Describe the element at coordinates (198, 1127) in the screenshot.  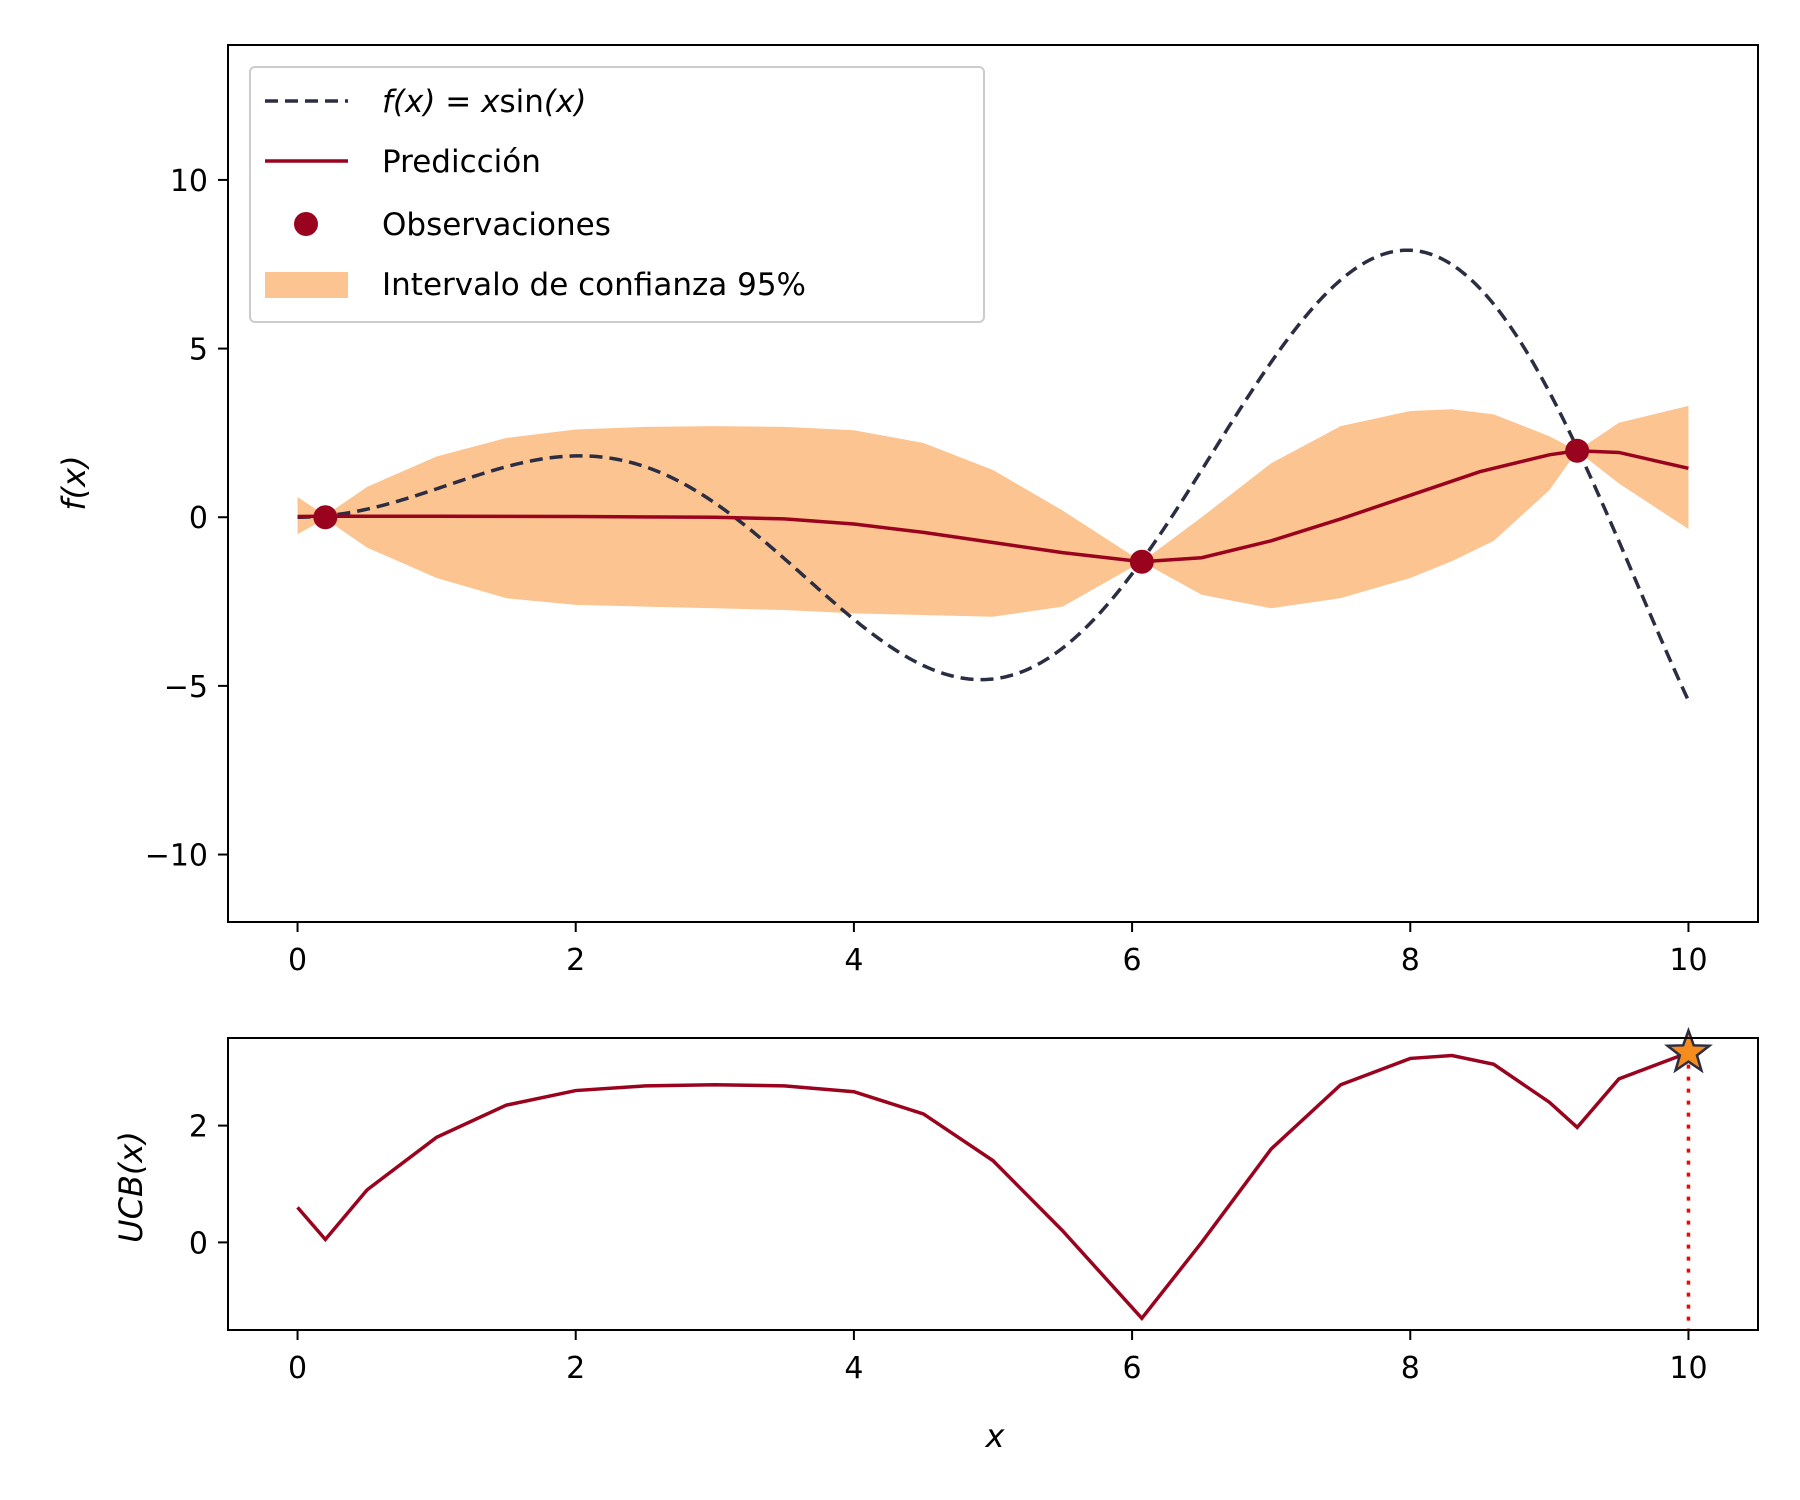
I see `bottom-y-tick-label: 2` at that location.